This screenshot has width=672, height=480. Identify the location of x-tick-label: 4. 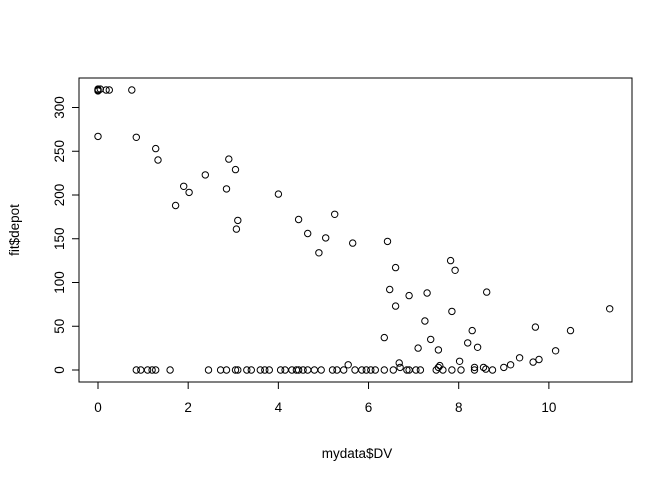
(279, 407).